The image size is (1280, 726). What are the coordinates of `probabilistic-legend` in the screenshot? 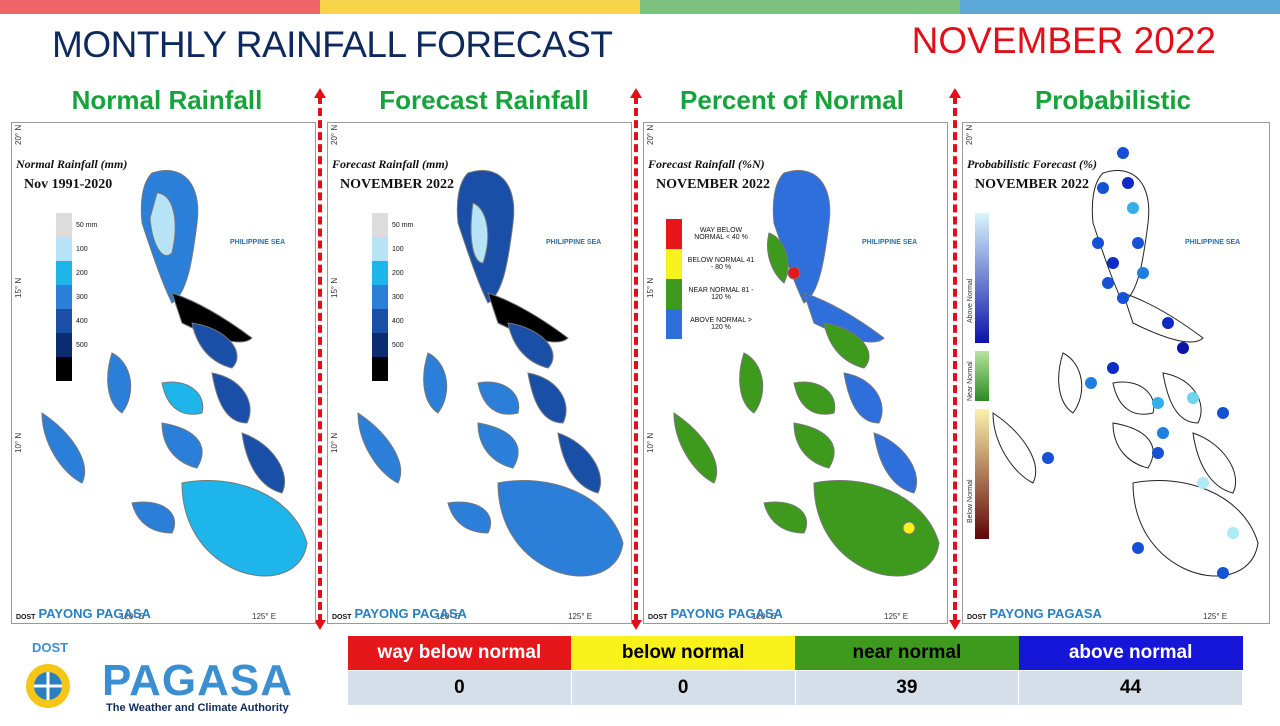 It's located at (982, 376).